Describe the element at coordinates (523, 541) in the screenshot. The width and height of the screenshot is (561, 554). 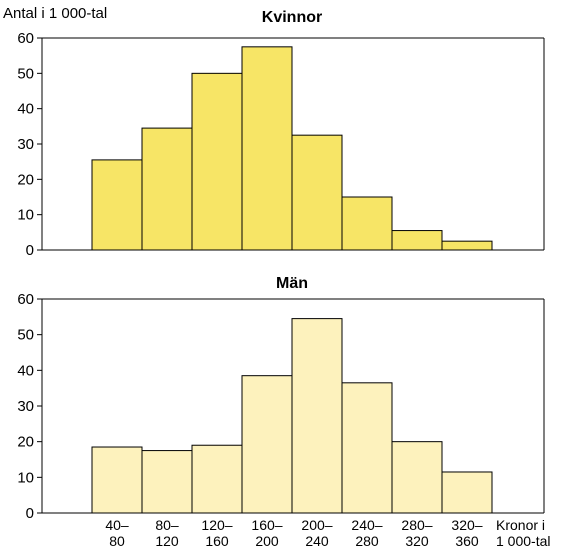
I see `xlabel-line-2: 1 000-tal` at that location.